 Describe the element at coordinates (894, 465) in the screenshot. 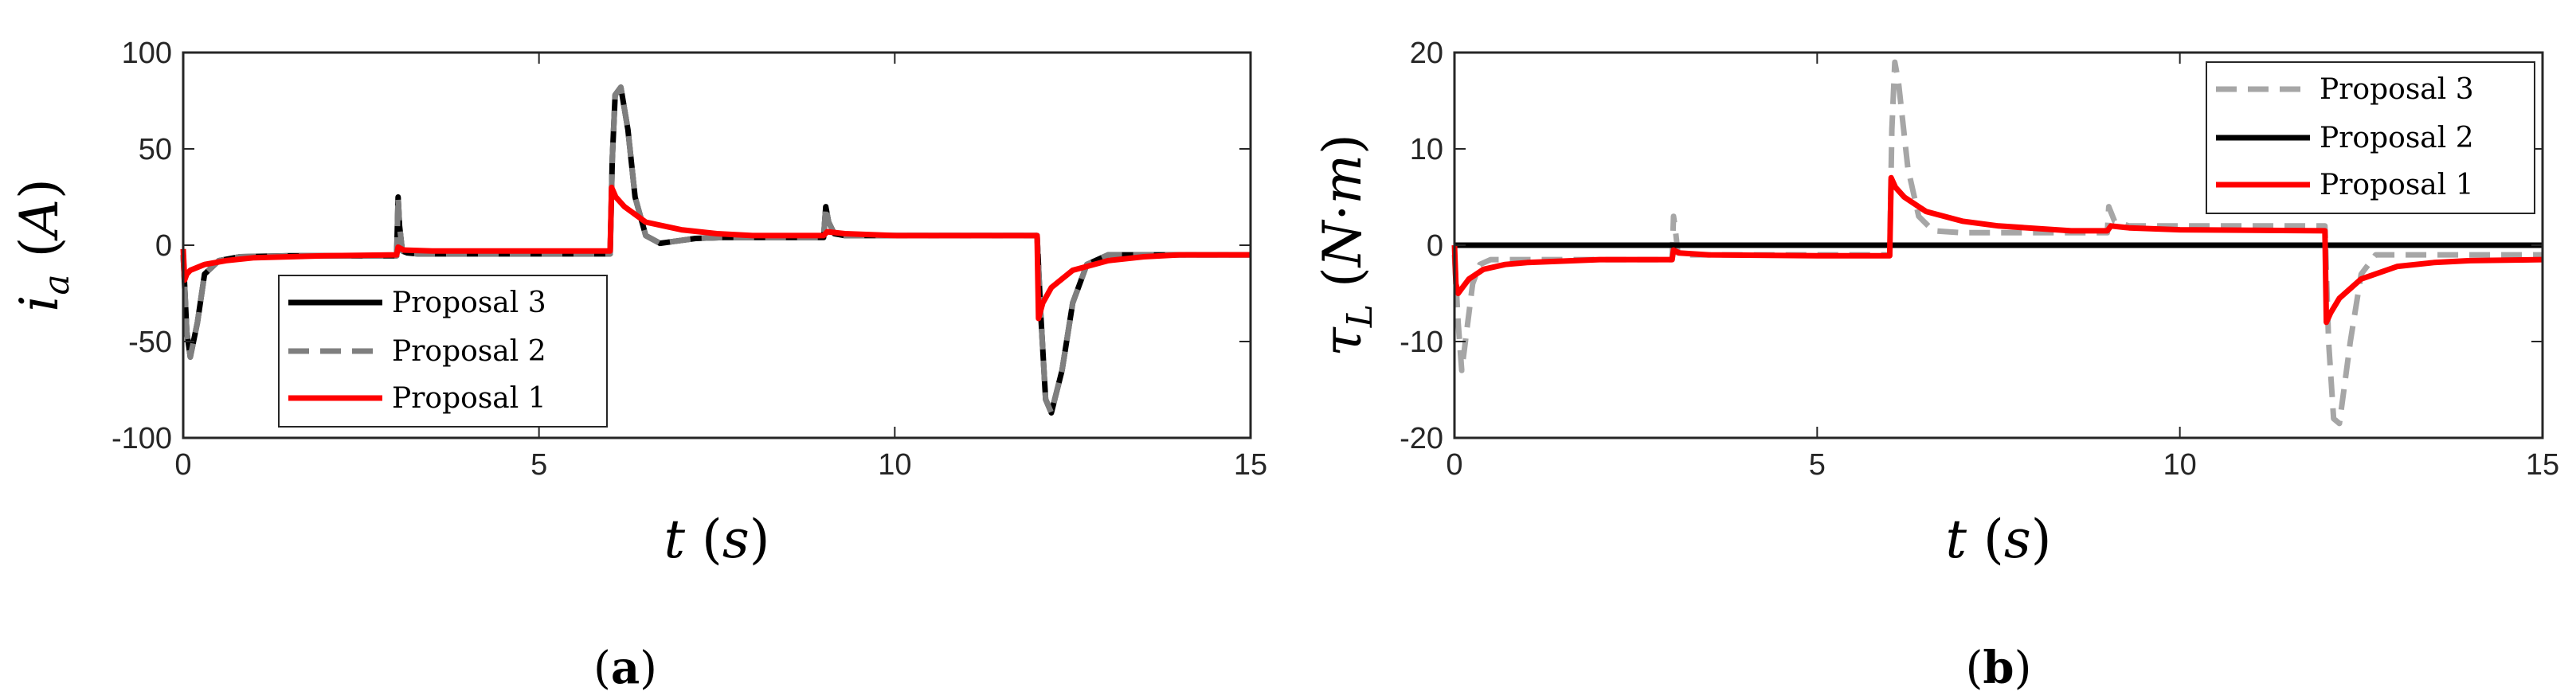

I see `chart-a-xtick-label: 10` at that location.